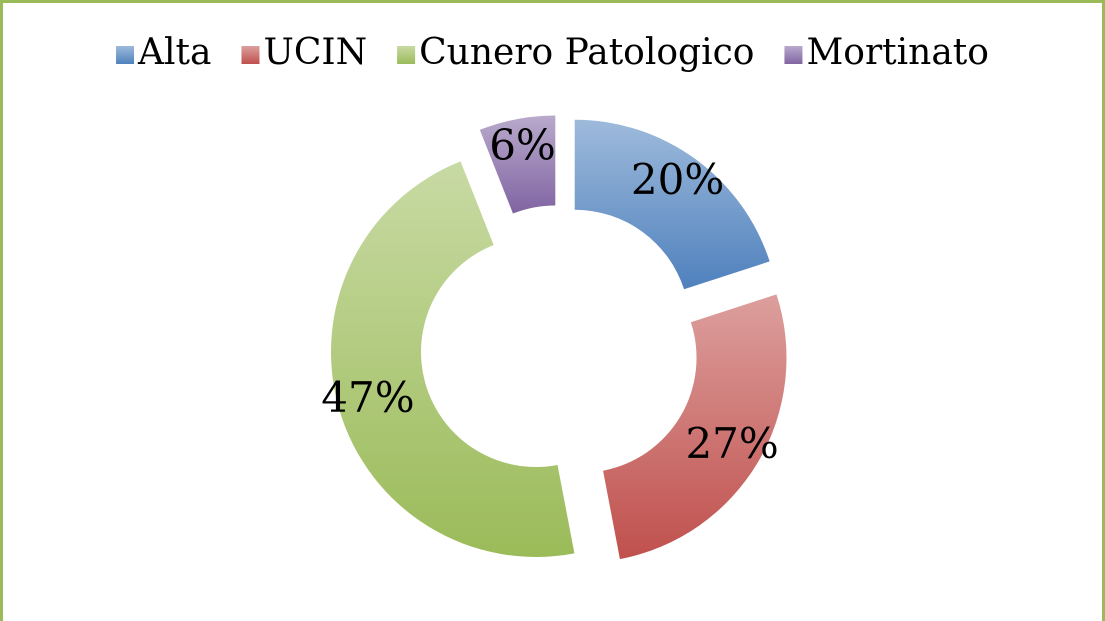  What do you see at coordinates (586, 52) in the screenshot?
I see `legend-label: Cunero Patologico` at bounding box center [586, 52].